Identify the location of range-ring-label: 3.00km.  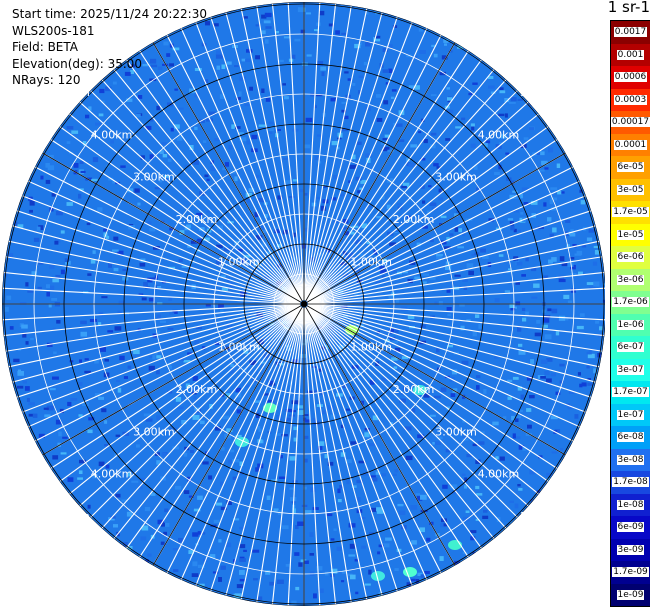
(456, 431).